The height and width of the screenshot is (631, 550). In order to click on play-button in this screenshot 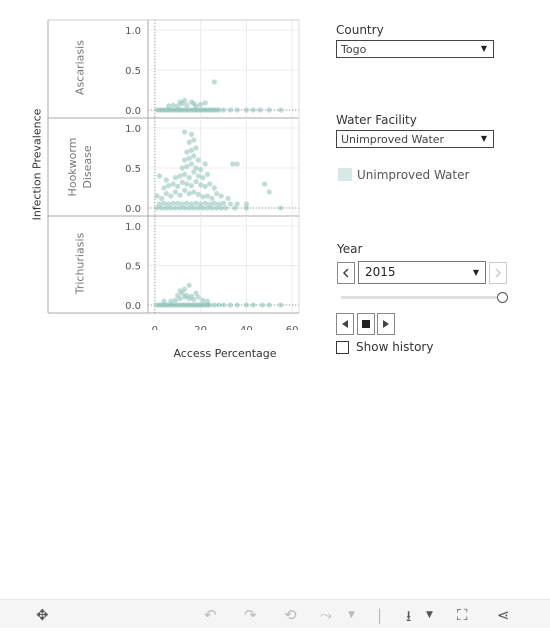, I will do `click(386, 324)`.